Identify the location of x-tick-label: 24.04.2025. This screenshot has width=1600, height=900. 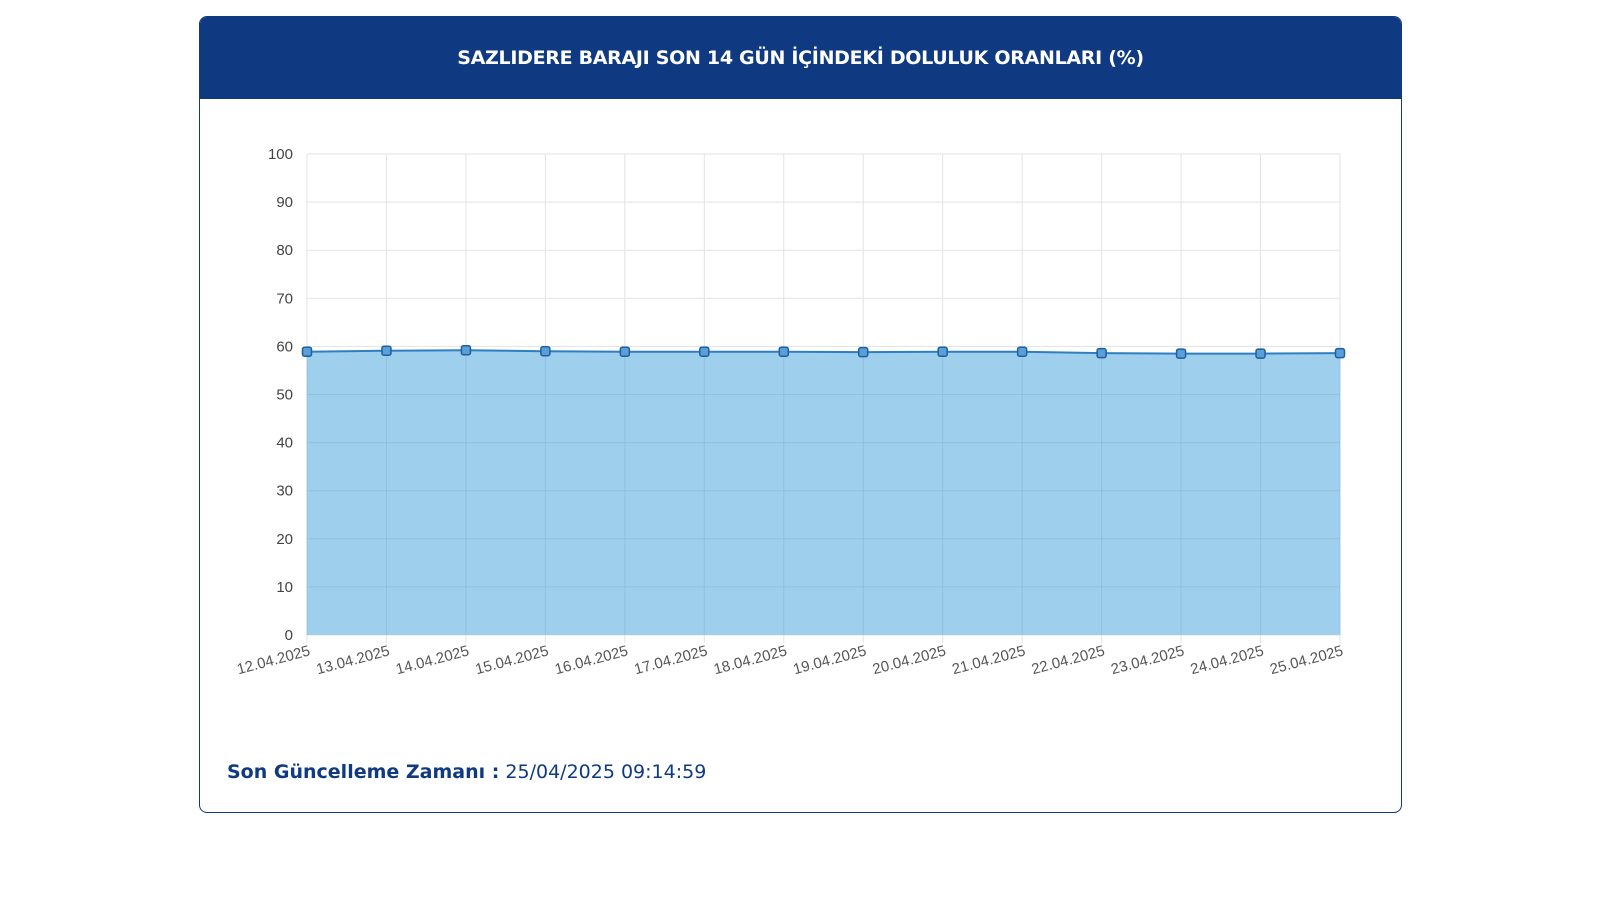
(1227, 660).